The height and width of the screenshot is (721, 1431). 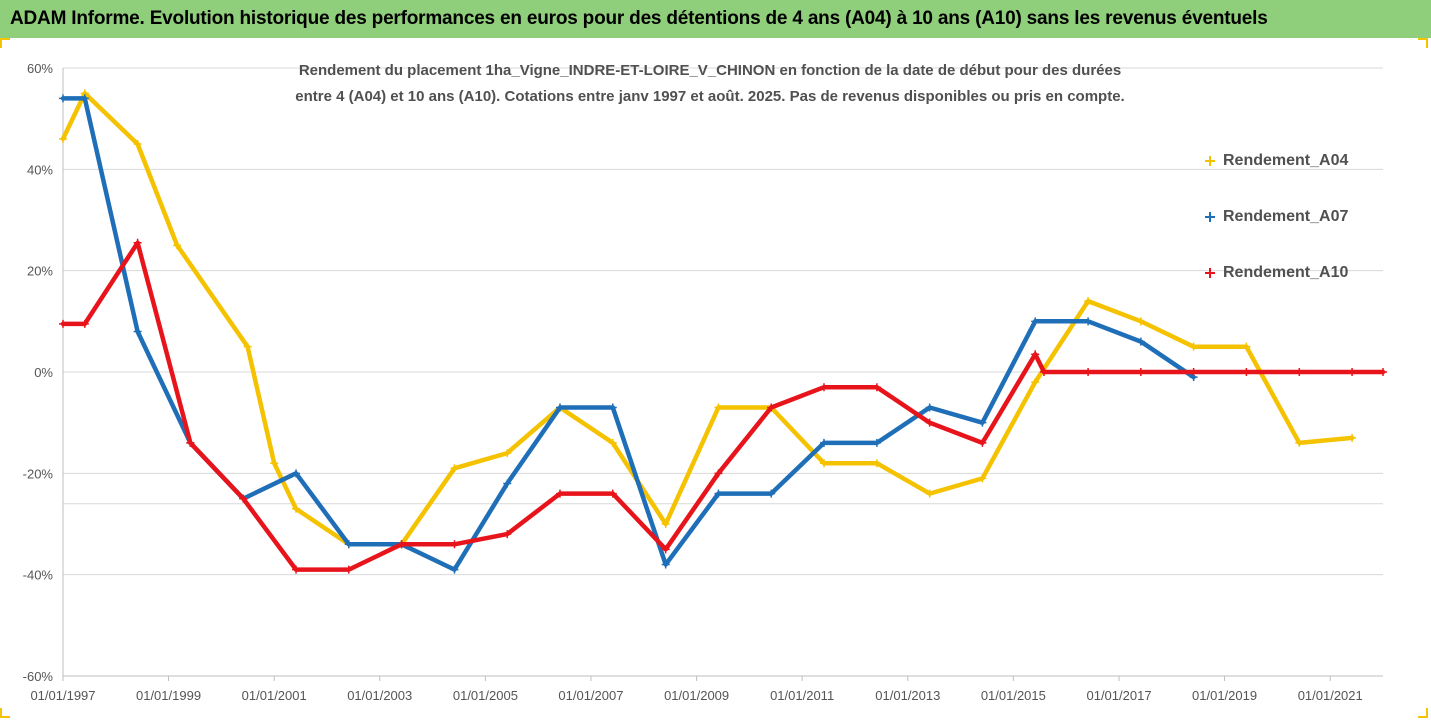 I want to click on x-tick-label: 01/01/2011, so click(x=802, y=695).